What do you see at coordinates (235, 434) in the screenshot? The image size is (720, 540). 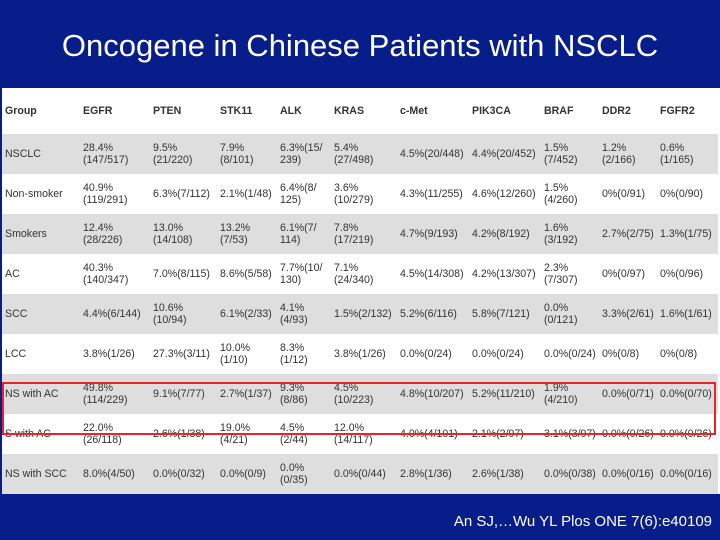 I see `table-cell: 19.0%(4/21)` at bounding box center [235, 434].